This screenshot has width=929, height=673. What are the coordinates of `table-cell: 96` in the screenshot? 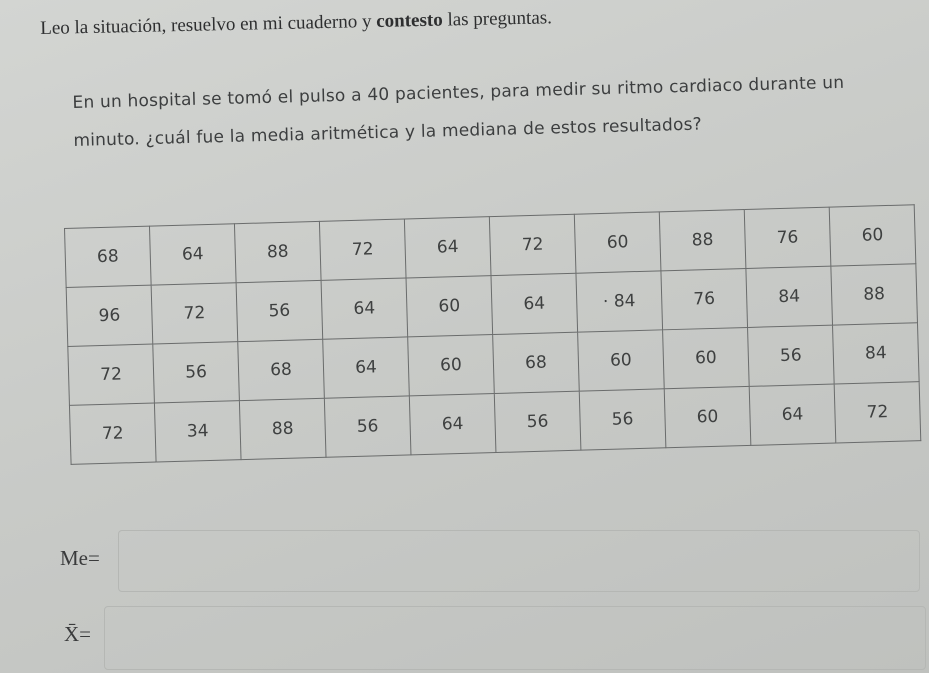 It's located at (109, 316).